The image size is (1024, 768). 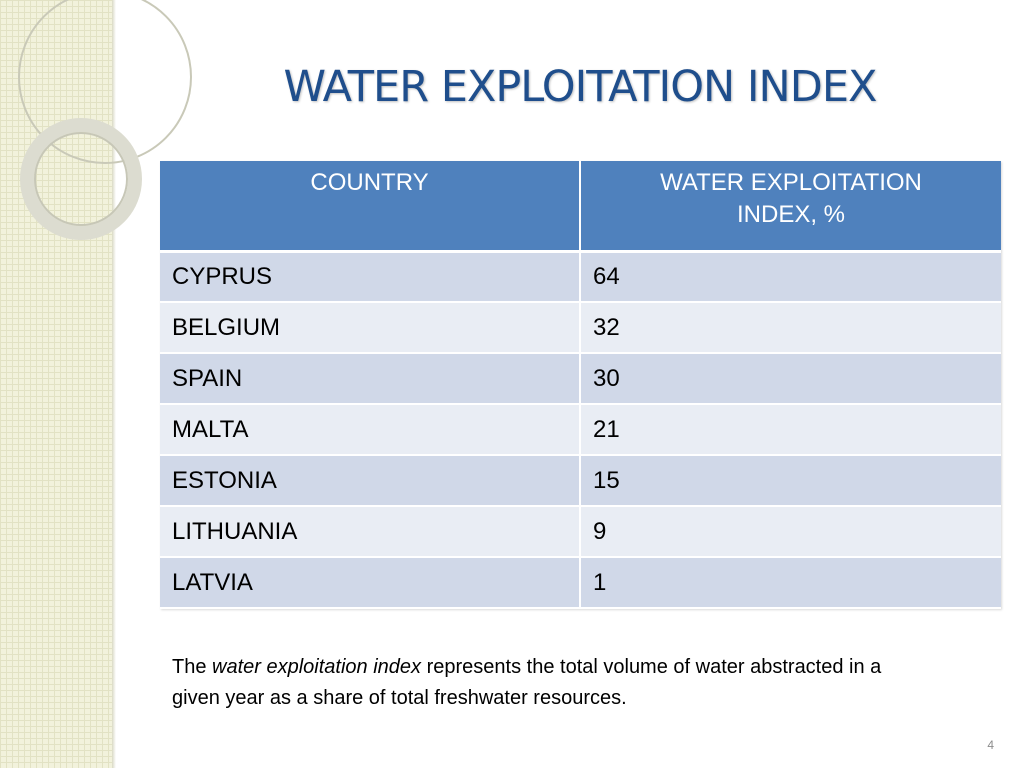 What do you see at coordinates (370, 328) in the screenshot?
I see `country-cell: BELGIUM` at bounding box center [370, 328].